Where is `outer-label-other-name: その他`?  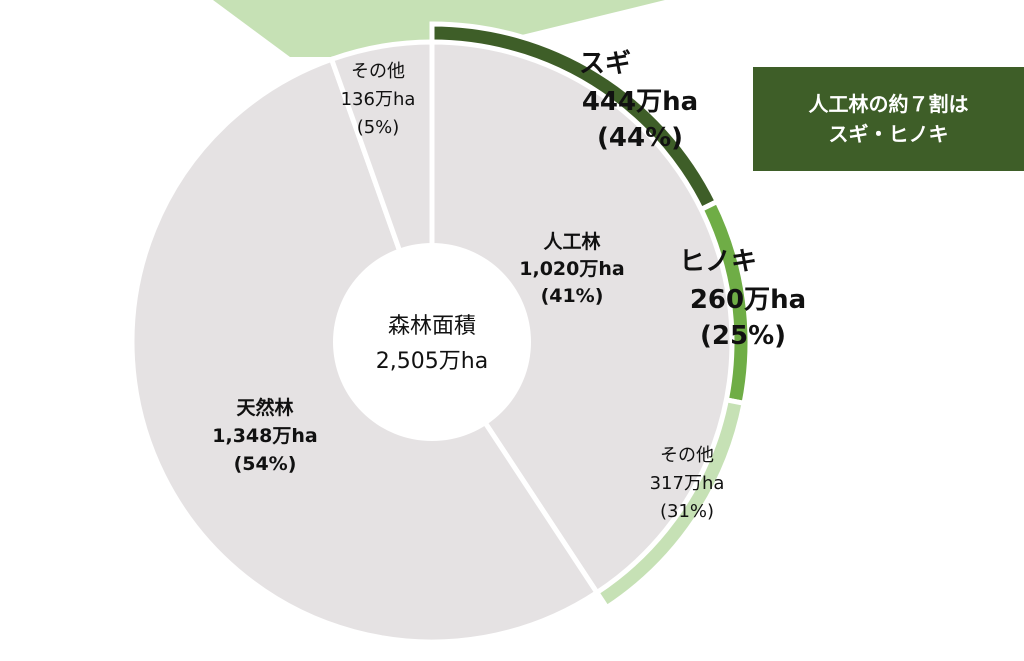
outer-label-other-name: その他 is located at coordinates (687, 455).